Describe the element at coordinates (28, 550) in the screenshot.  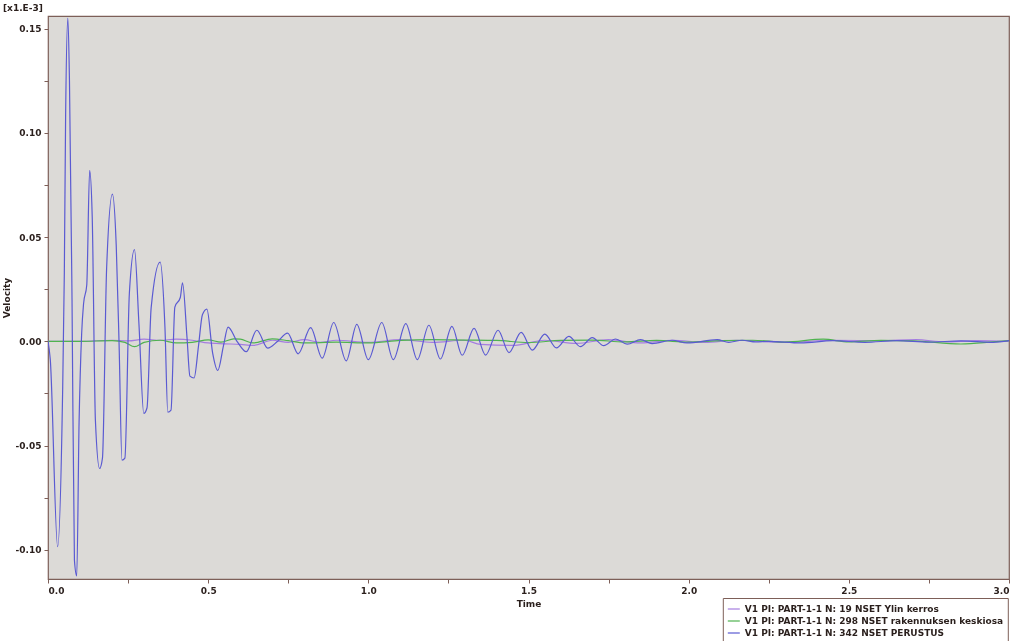
I see `y-tick-label: -0.10` at that location.